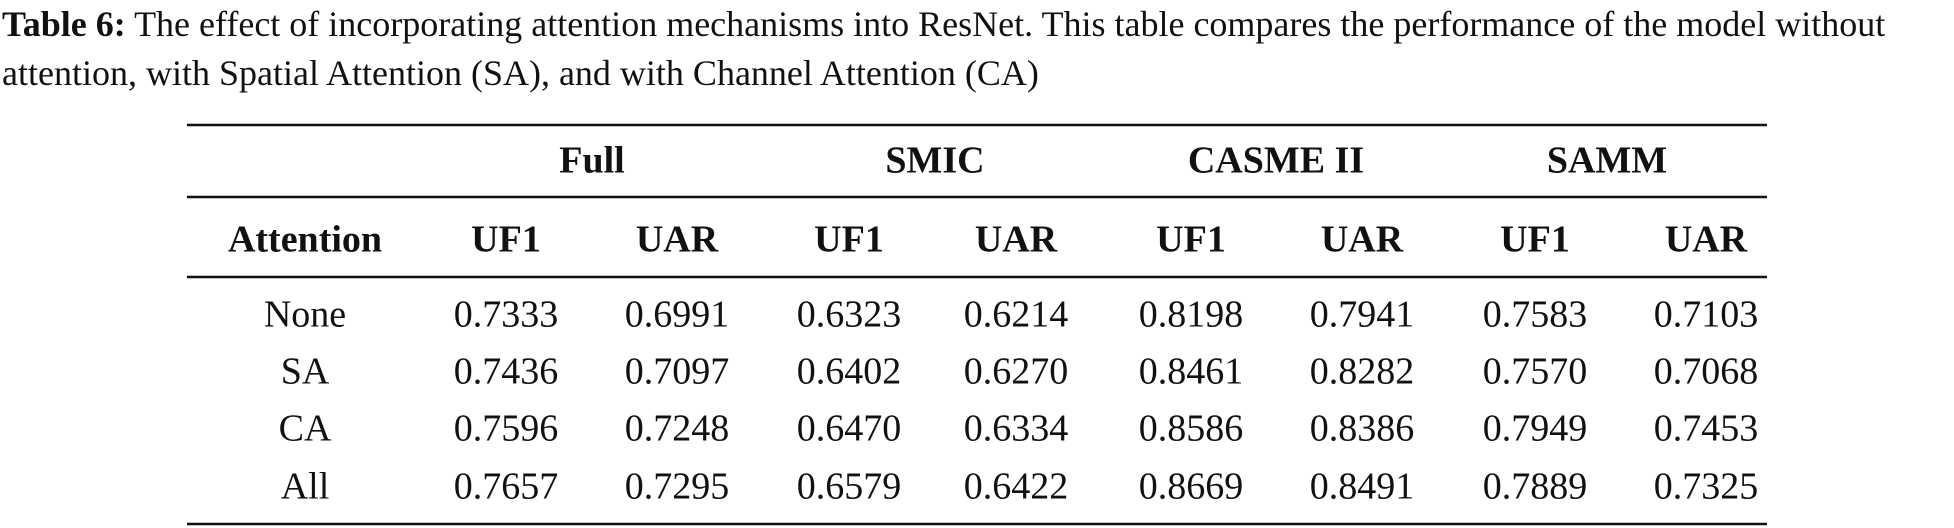 Image resolution: width=1954 pixels, height=528 pixels. What do you see at coordinates (305, 240) in the screenshot?
I see `column-header: Attention` at bounding box center [305, 240].